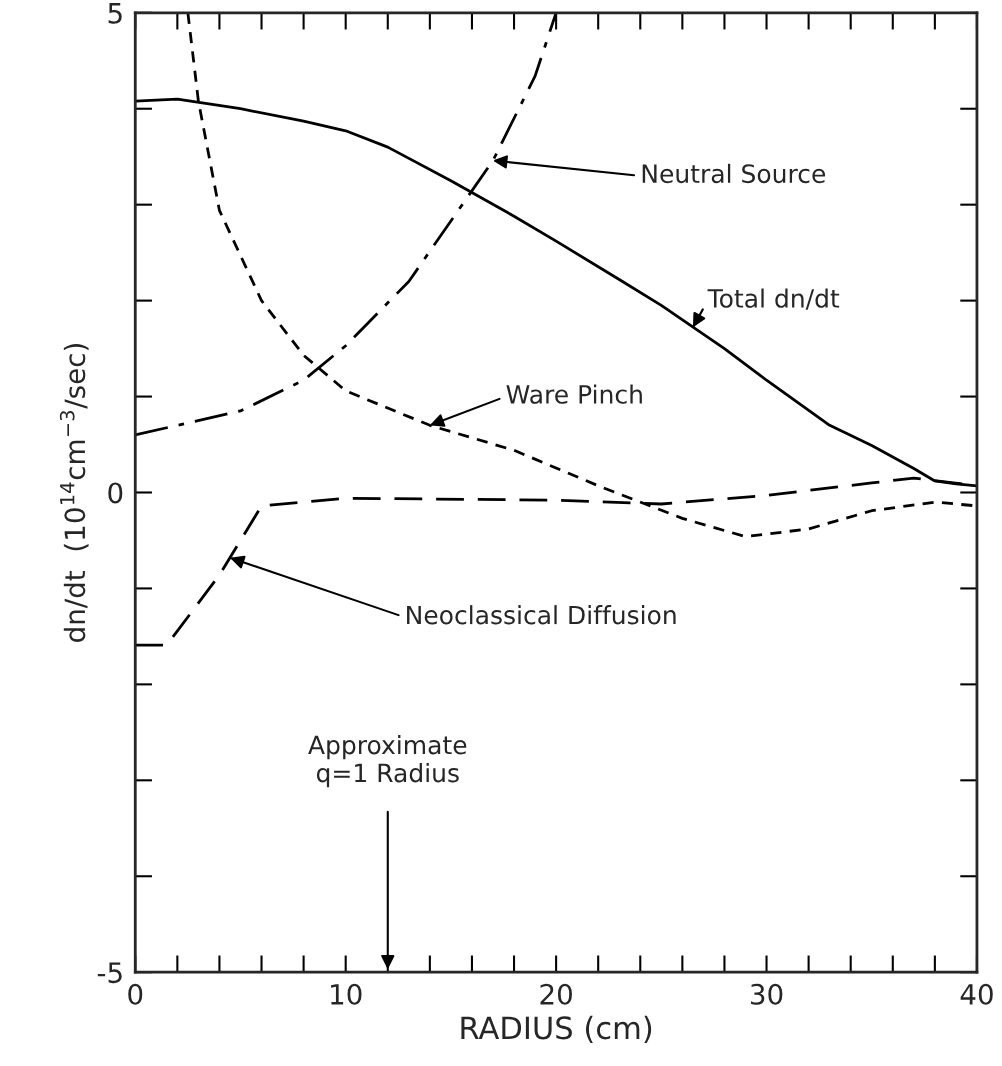  I want to click on x-tick-label: 20, so click(556, 994).